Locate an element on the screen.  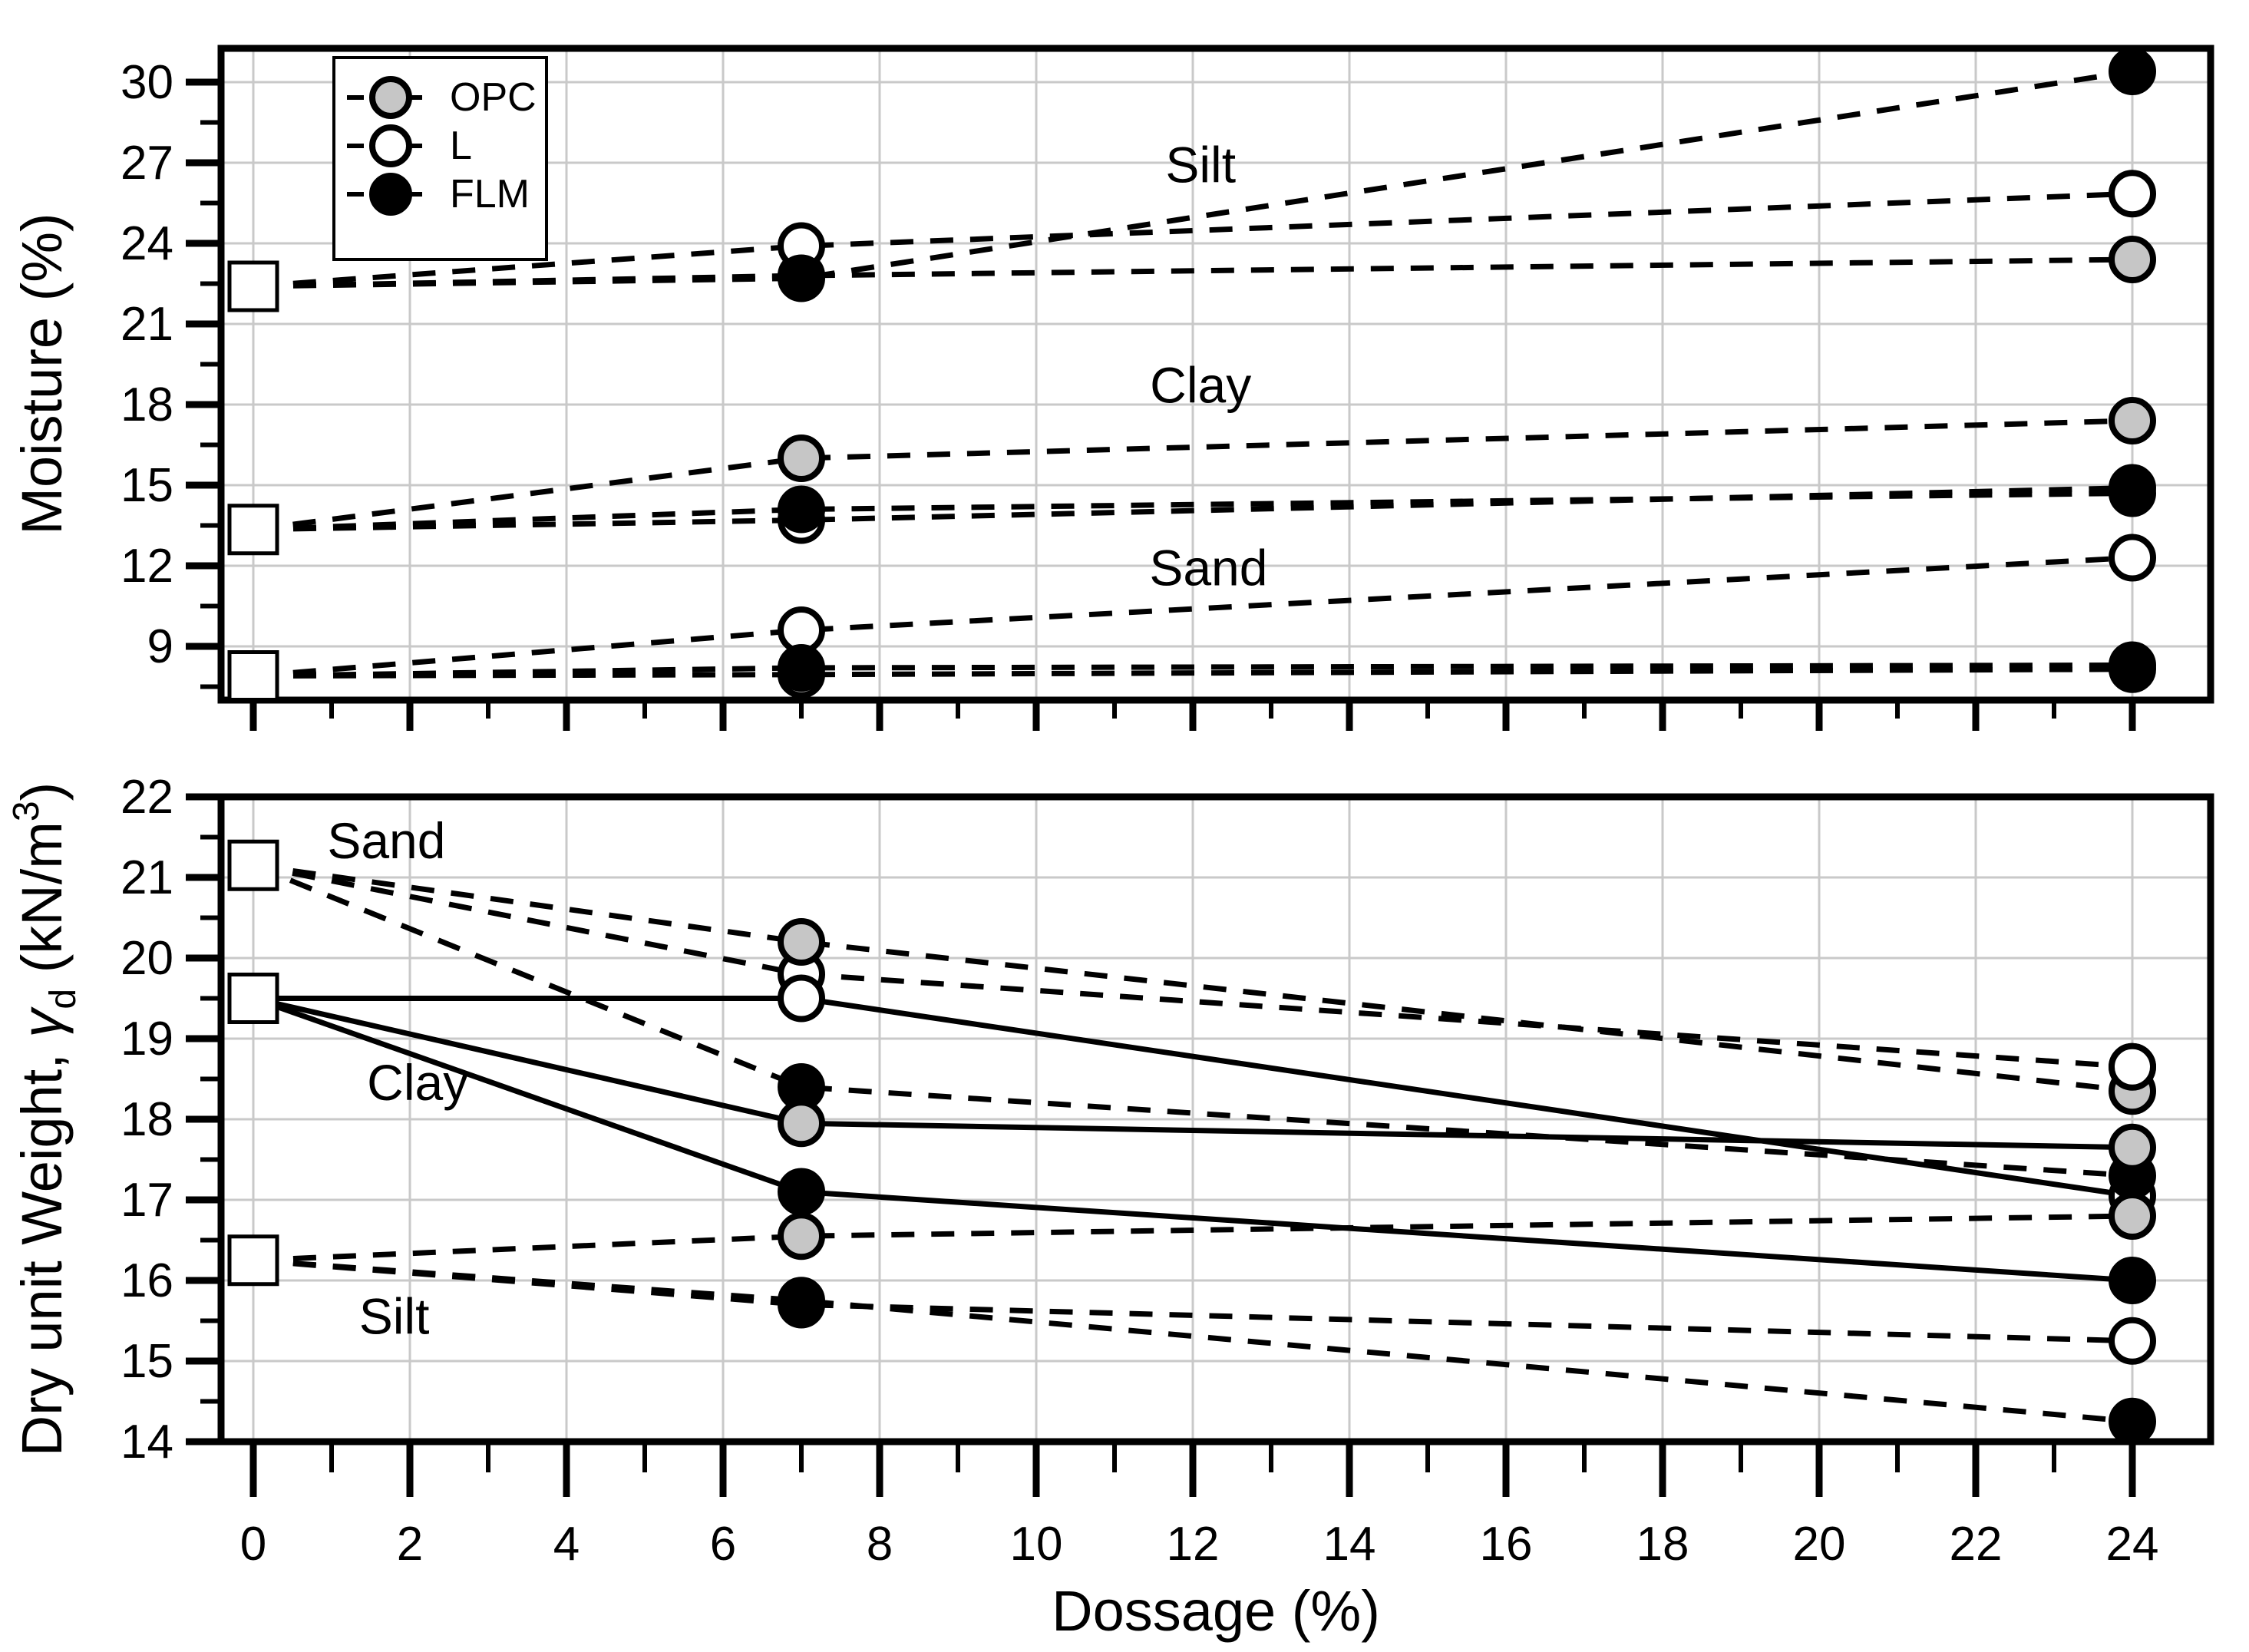
legend-marker-opc is located at coordinates (390, 97).